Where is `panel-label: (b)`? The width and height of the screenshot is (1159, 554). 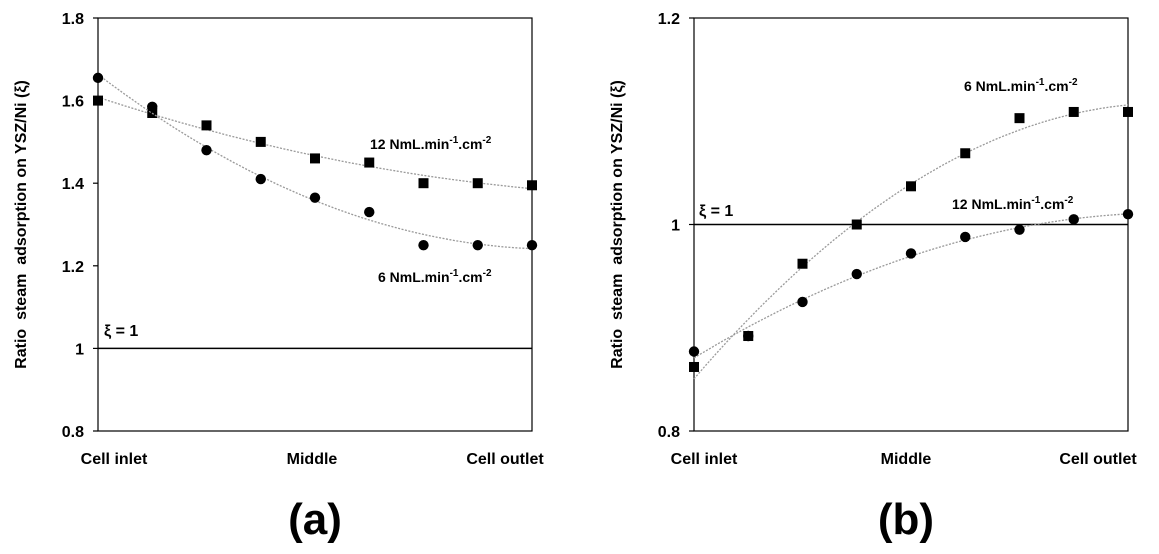 panel-label: (b) is located at coordinates (906, 519).